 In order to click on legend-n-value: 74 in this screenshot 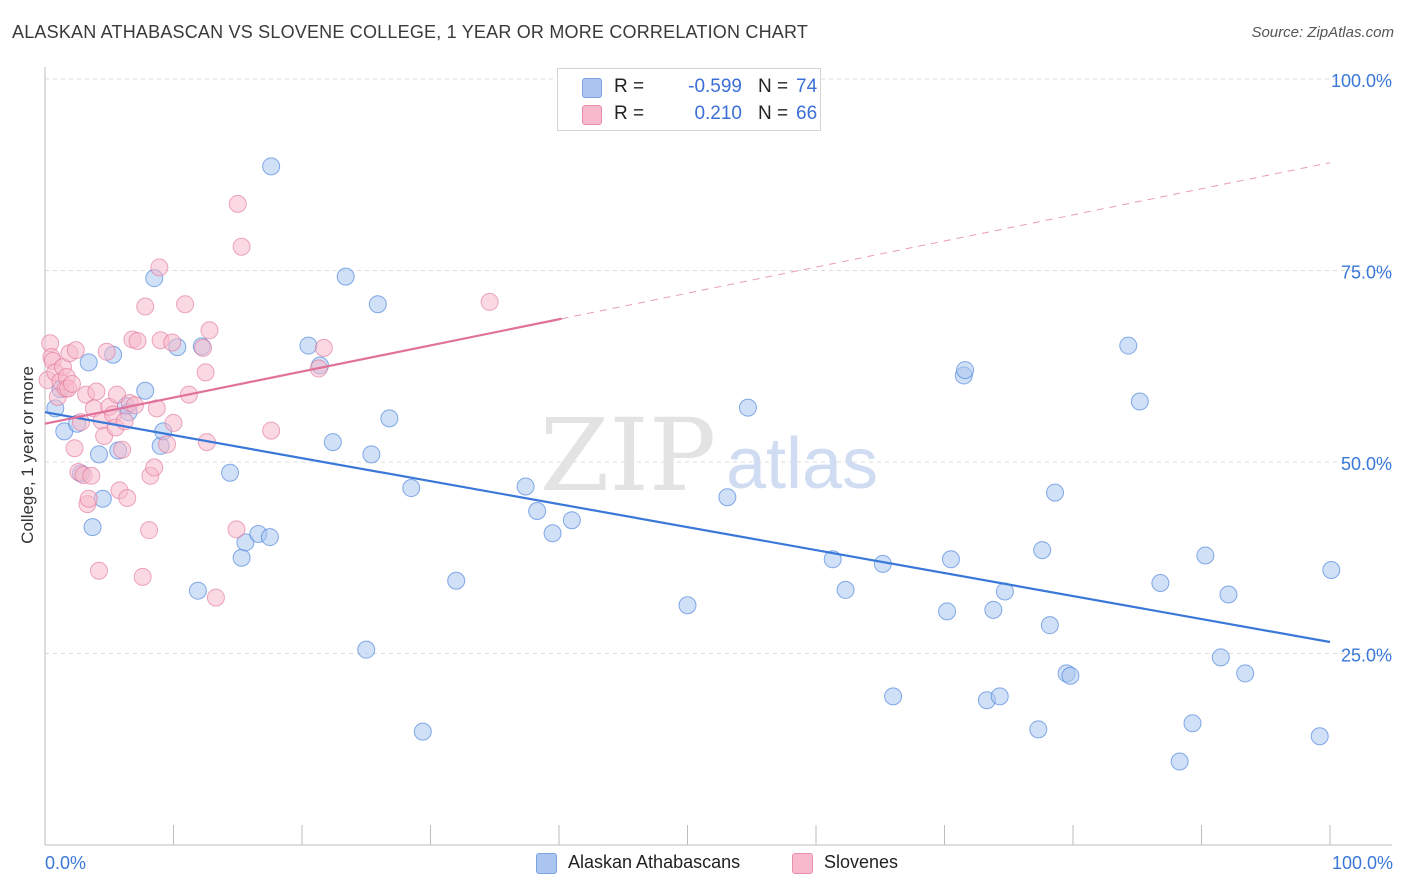, I will do `click(807, 86)`.